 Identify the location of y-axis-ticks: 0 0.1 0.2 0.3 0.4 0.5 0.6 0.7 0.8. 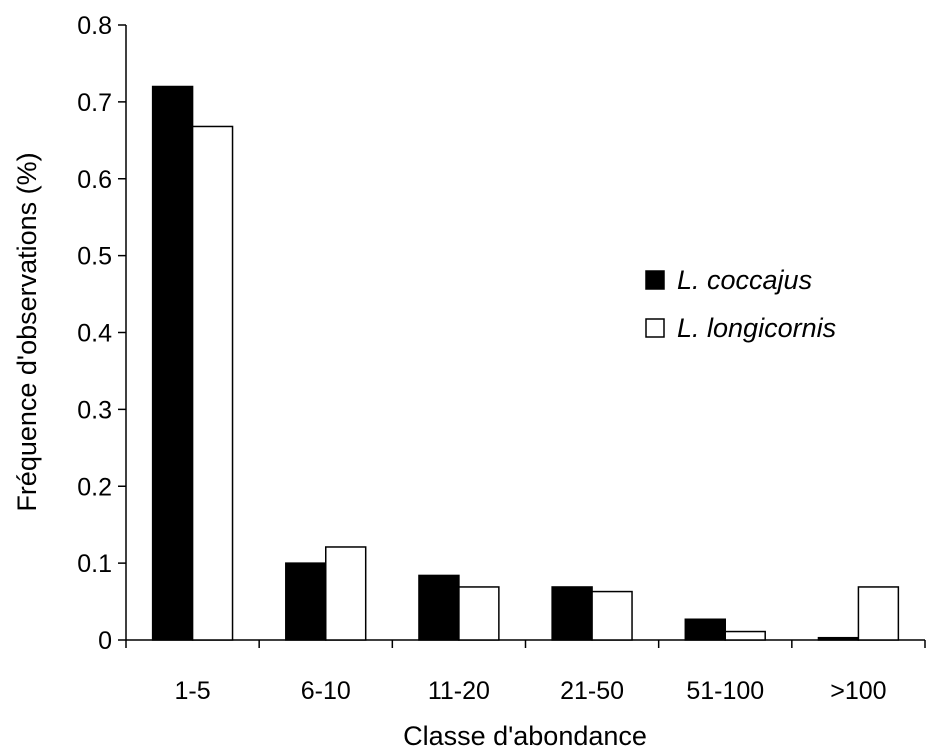
(101, 333).